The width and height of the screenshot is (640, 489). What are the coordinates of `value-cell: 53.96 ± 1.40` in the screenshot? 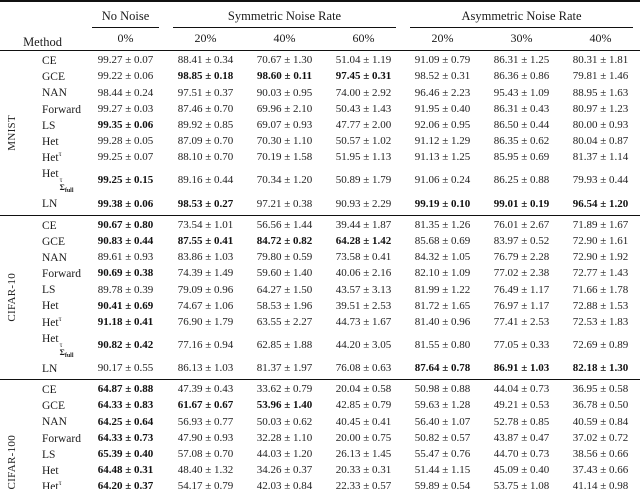 It's located at (284, 405).